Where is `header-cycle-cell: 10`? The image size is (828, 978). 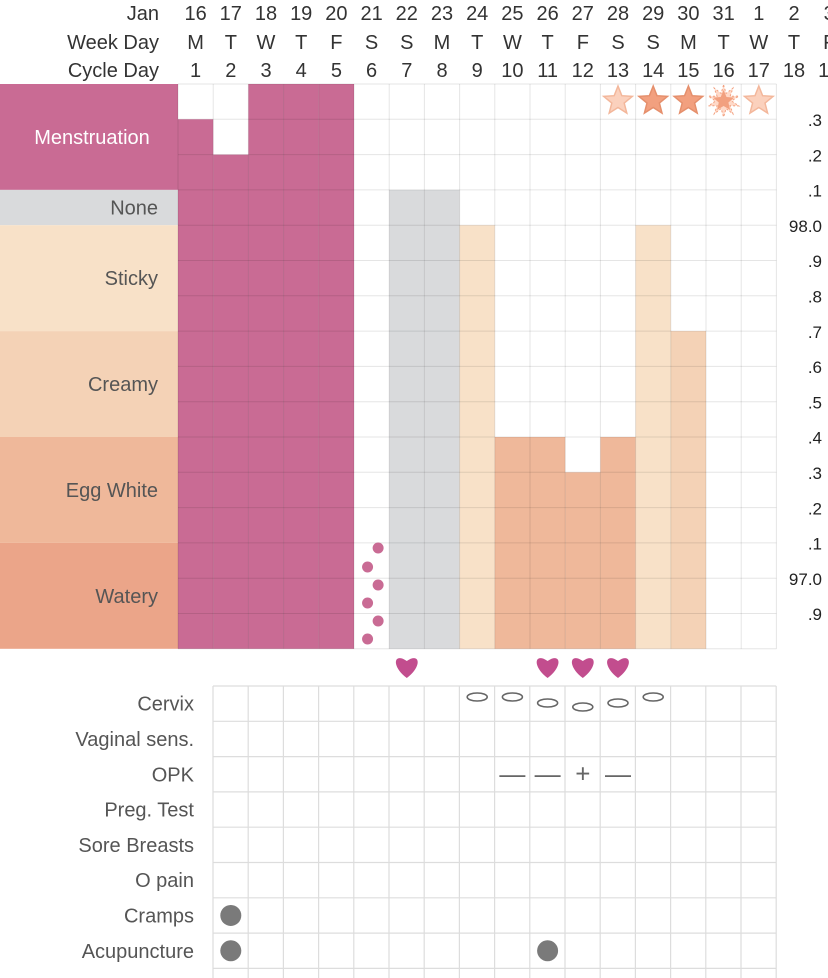 header-cycle-cell: 10 is located at coordinates (512, 71).